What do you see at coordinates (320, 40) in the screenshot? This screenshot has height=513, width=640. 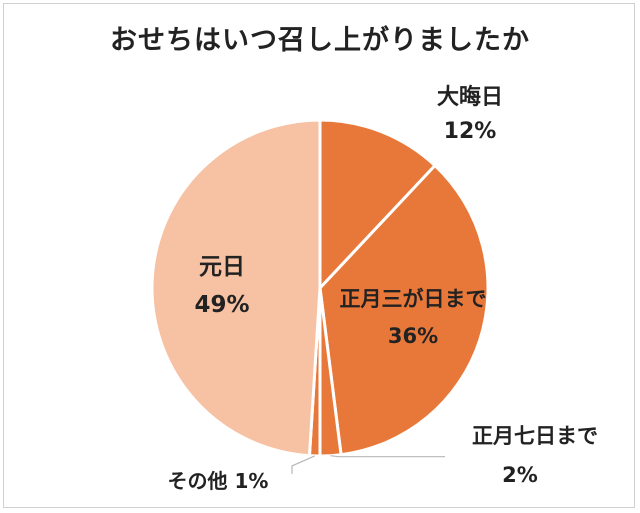 I see `chart-title: おせちはいつ召し上がりましたか` at bounding box center [320, 40].